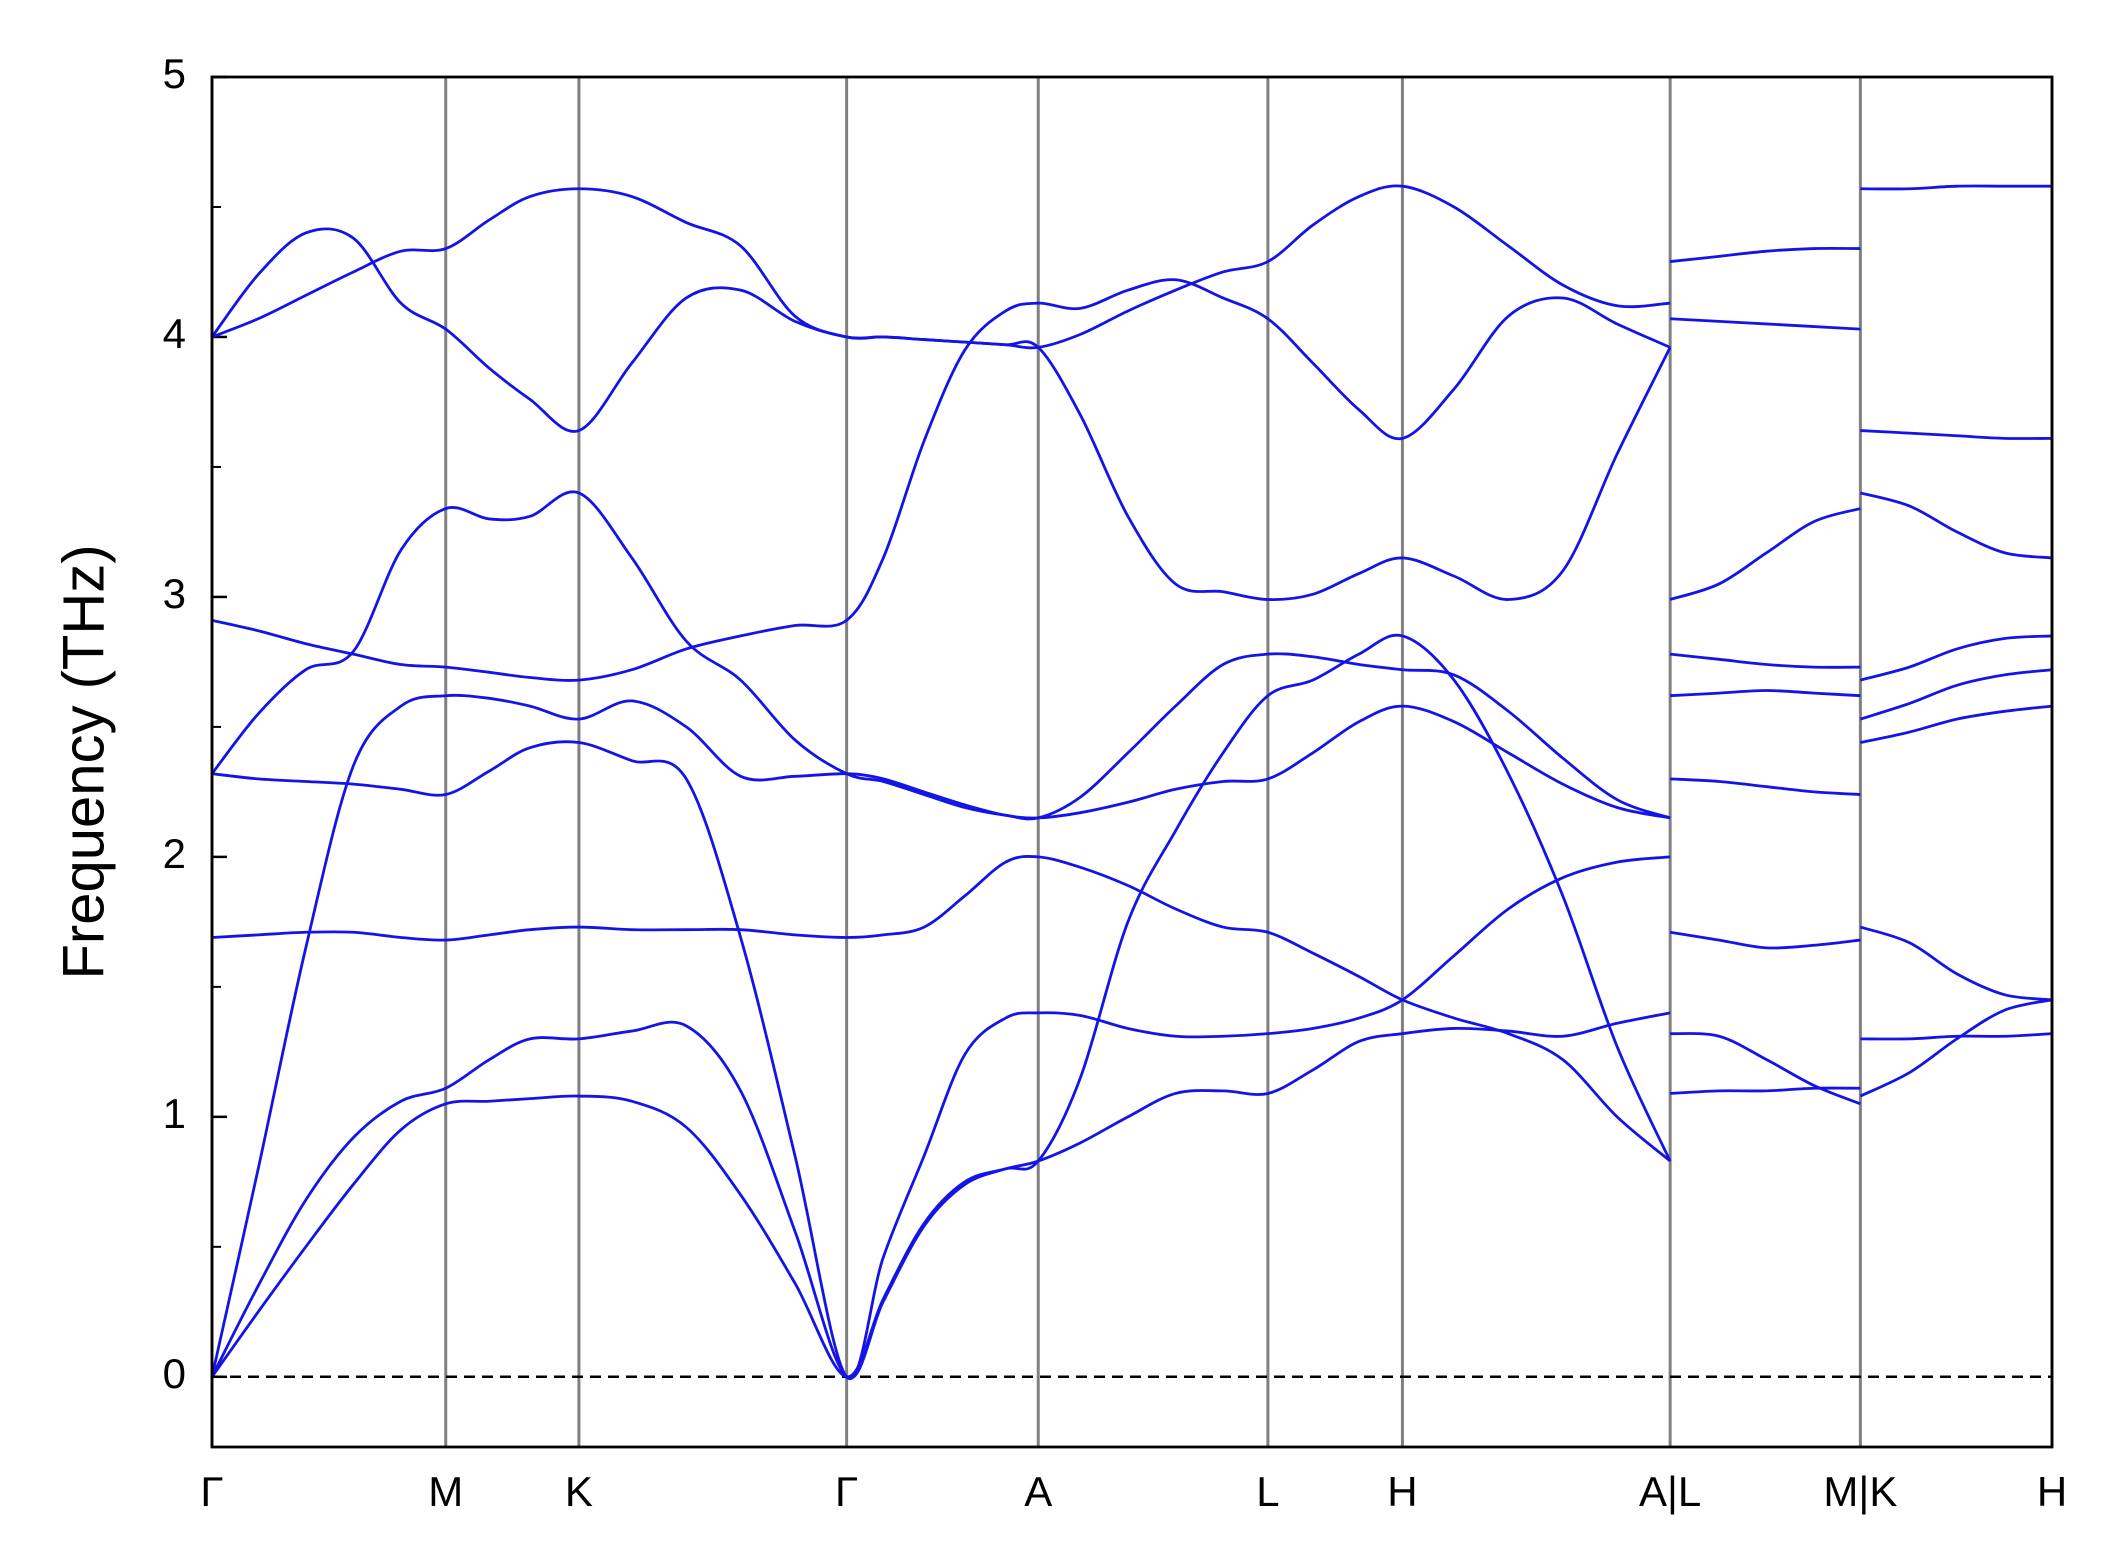  I want to click on y-tick-label: 2, so click(174, 853).